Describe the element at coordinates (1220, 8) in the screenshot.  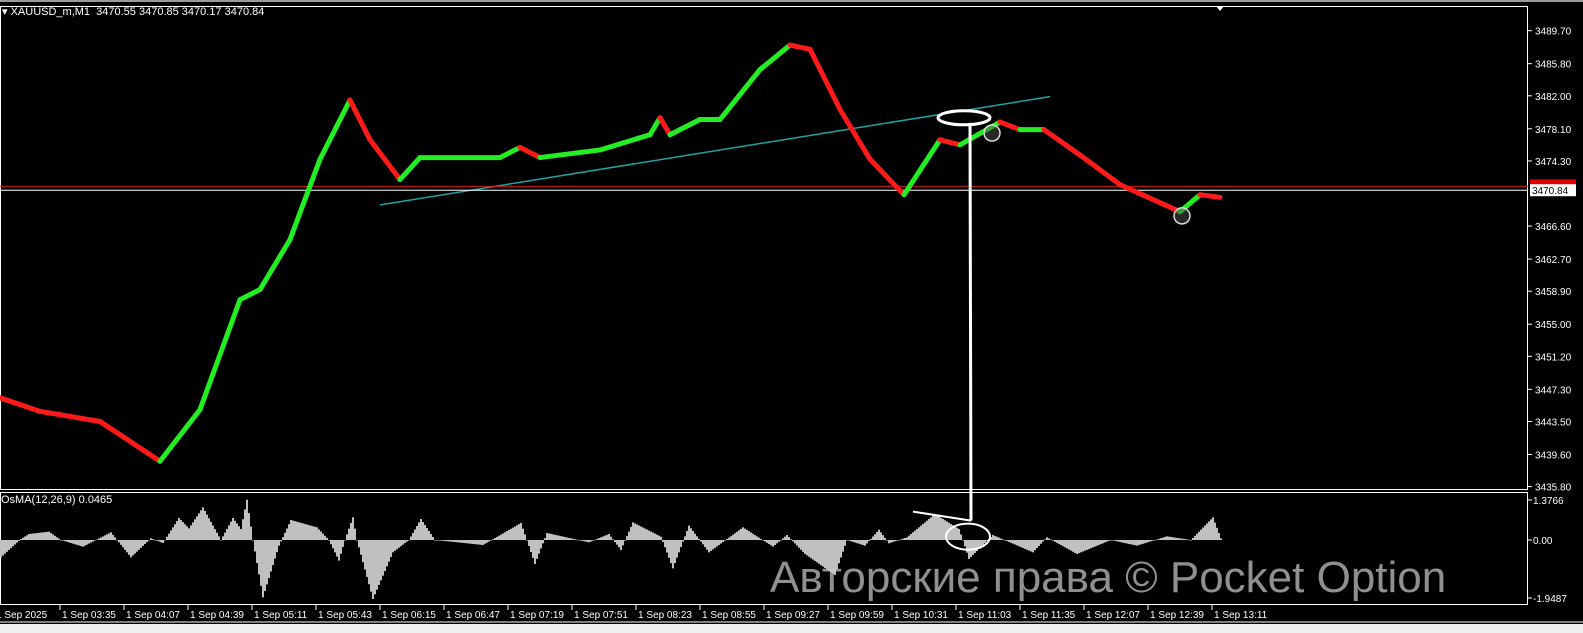
I see `shift-marker-icon` at that location.